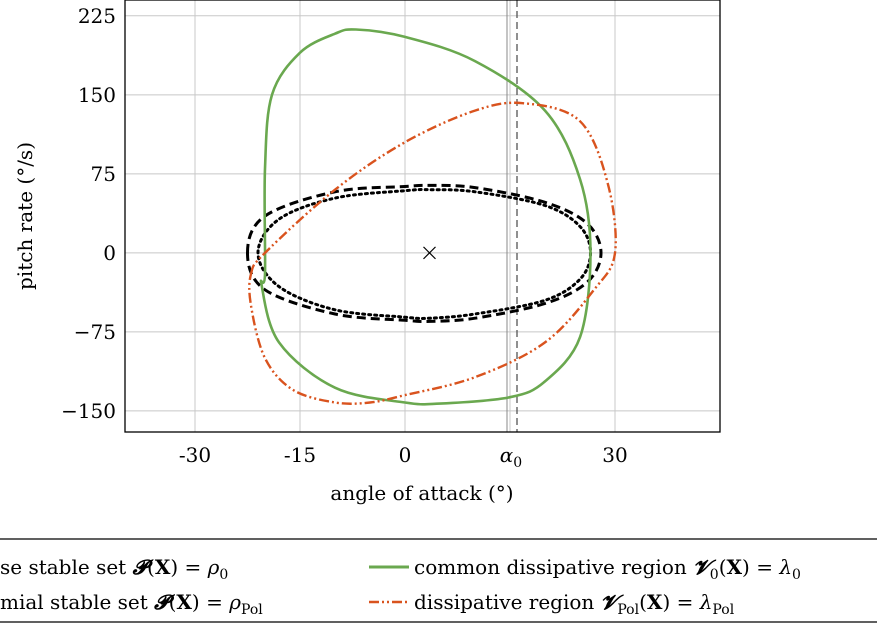 This screenshot has width=877, height=624. I want to click on y-tick-label-1: 150, so click(97, 95).